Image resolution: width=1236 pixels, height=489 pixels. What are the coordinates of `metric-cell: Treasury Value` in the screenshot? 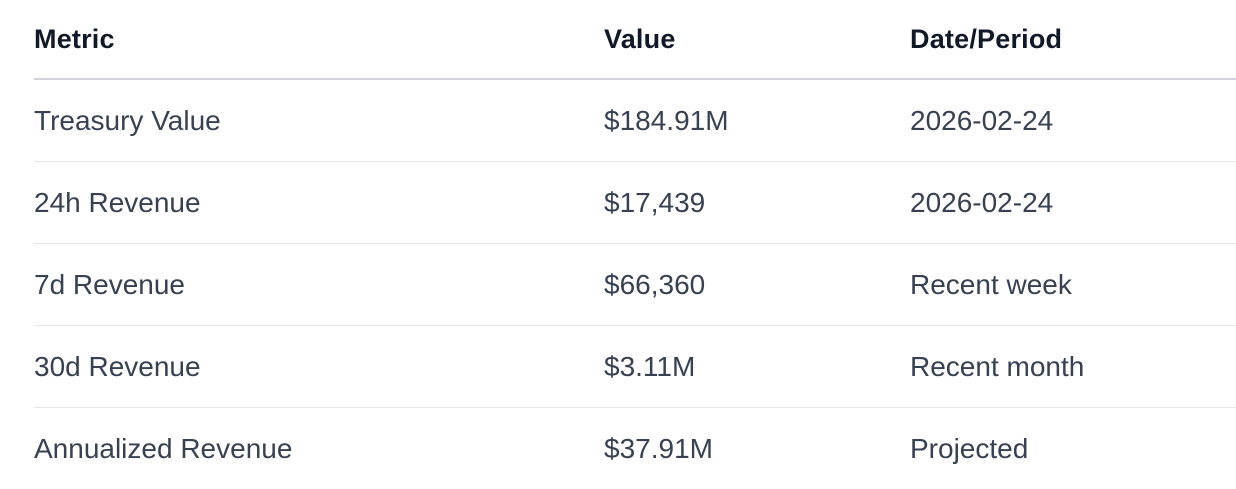 It's located at (319, 120).